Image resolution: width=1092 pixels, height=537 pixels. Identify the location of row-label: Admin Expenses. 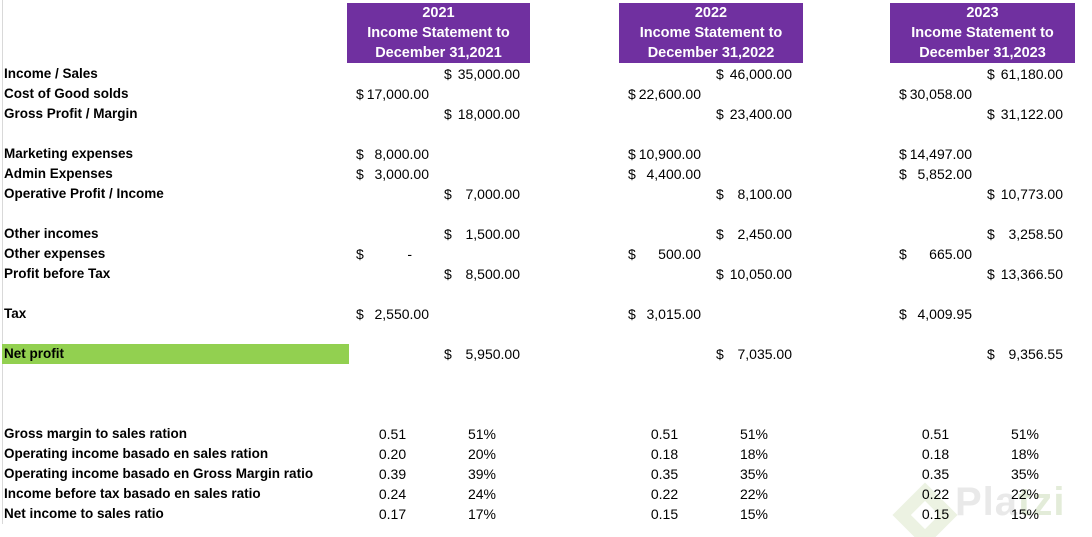
(58, 173).